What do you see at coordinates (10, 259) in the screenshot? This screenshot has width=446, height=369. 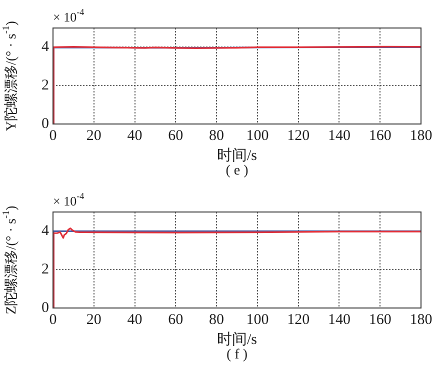 I see `y-axis-title: Z陀螺漂移/(° · s-1)` at bounding box center [10, 259].